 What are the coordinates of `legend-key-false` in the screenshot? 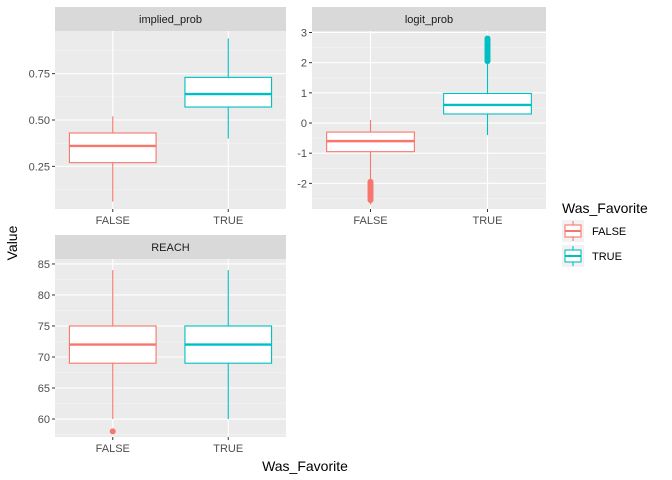 It's located at (573, 231).